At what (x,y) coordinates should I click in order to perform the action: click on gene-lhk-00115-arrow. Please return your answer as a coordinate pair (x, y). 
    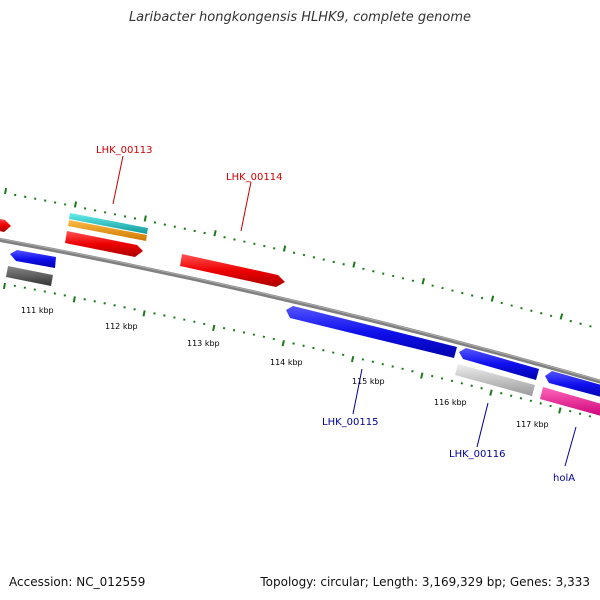
    Looking at the image, I should click on (371, 332).